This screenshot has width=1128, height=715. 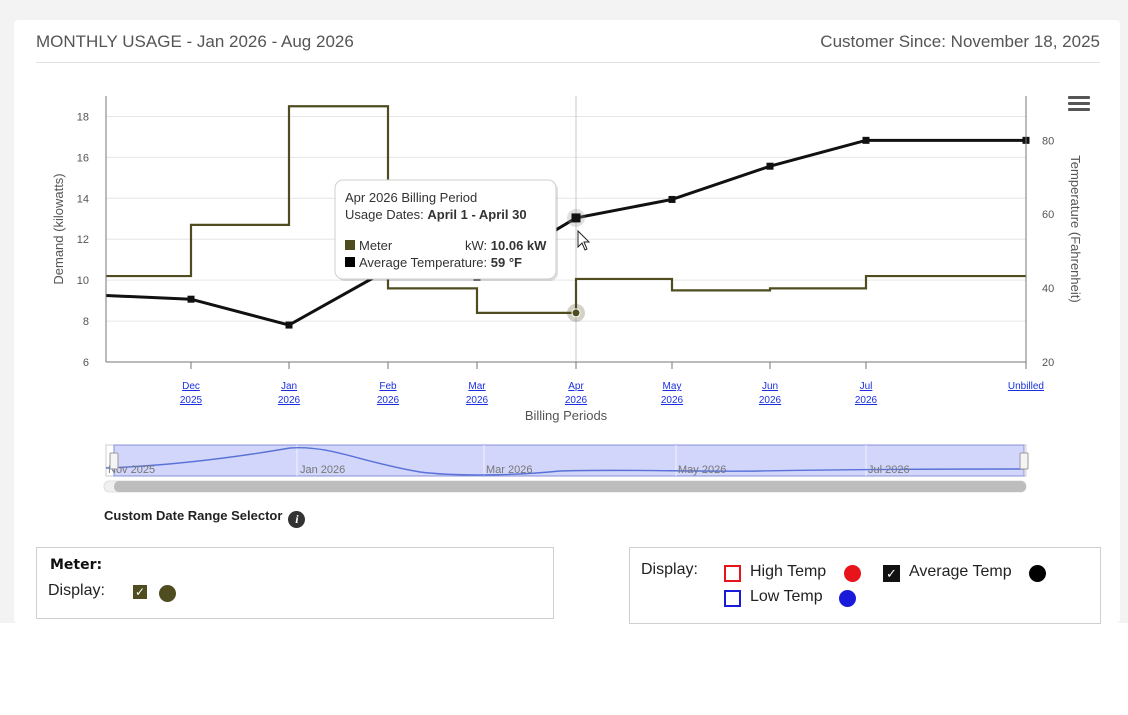 I want to click on header-divider, so click(x=568, y=62).